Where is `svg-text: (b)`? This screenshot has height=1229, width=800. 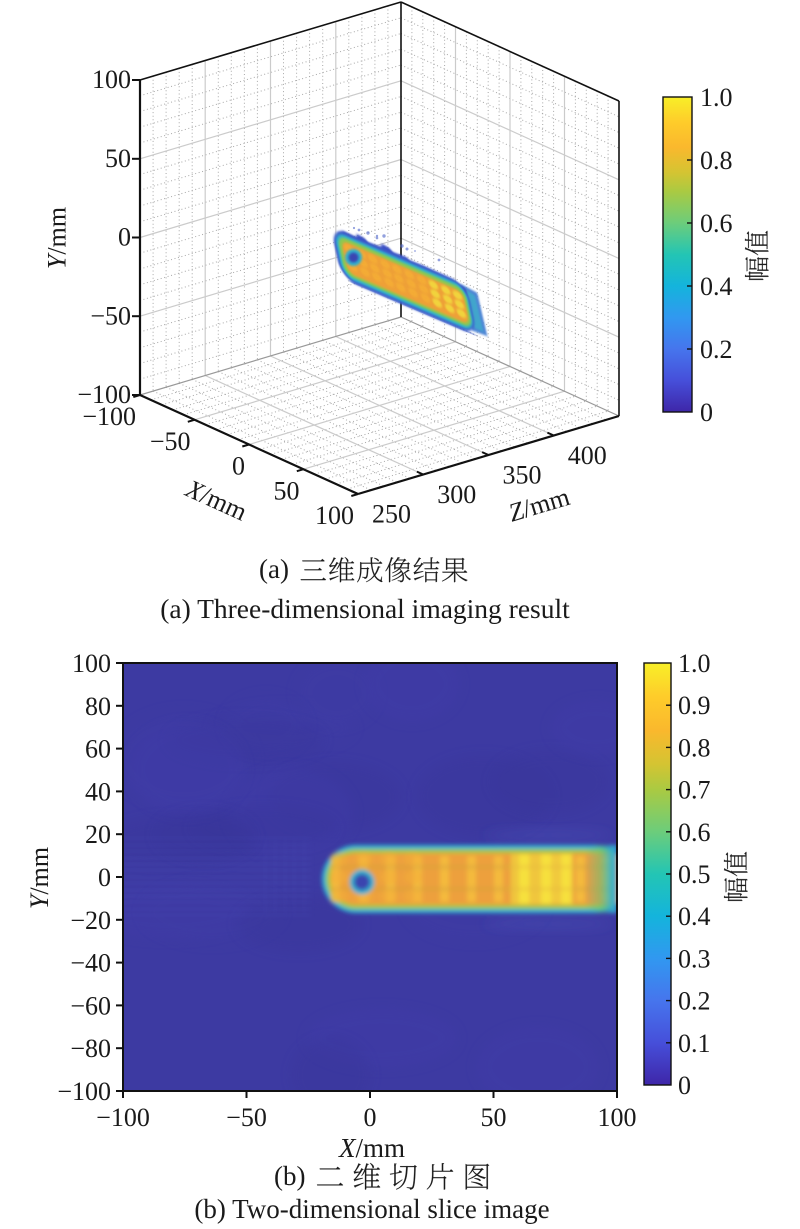
svg-text: (b) is located at coordinates (289, 1176).